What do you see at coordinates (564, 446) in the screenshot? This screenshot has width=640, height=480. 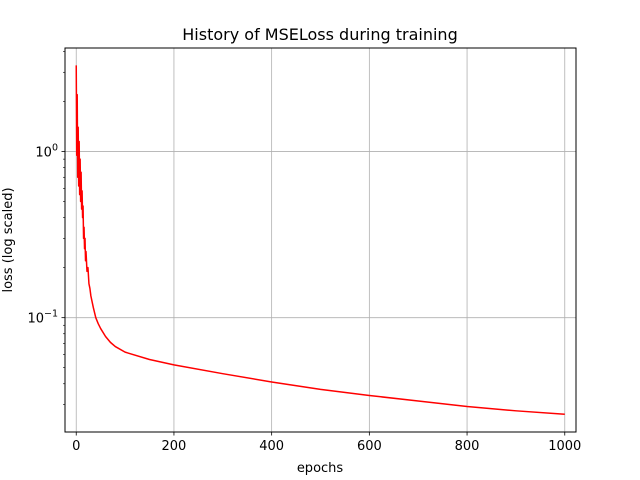 I see `x-tick-label: 1000` at bounding box center [564, 446].